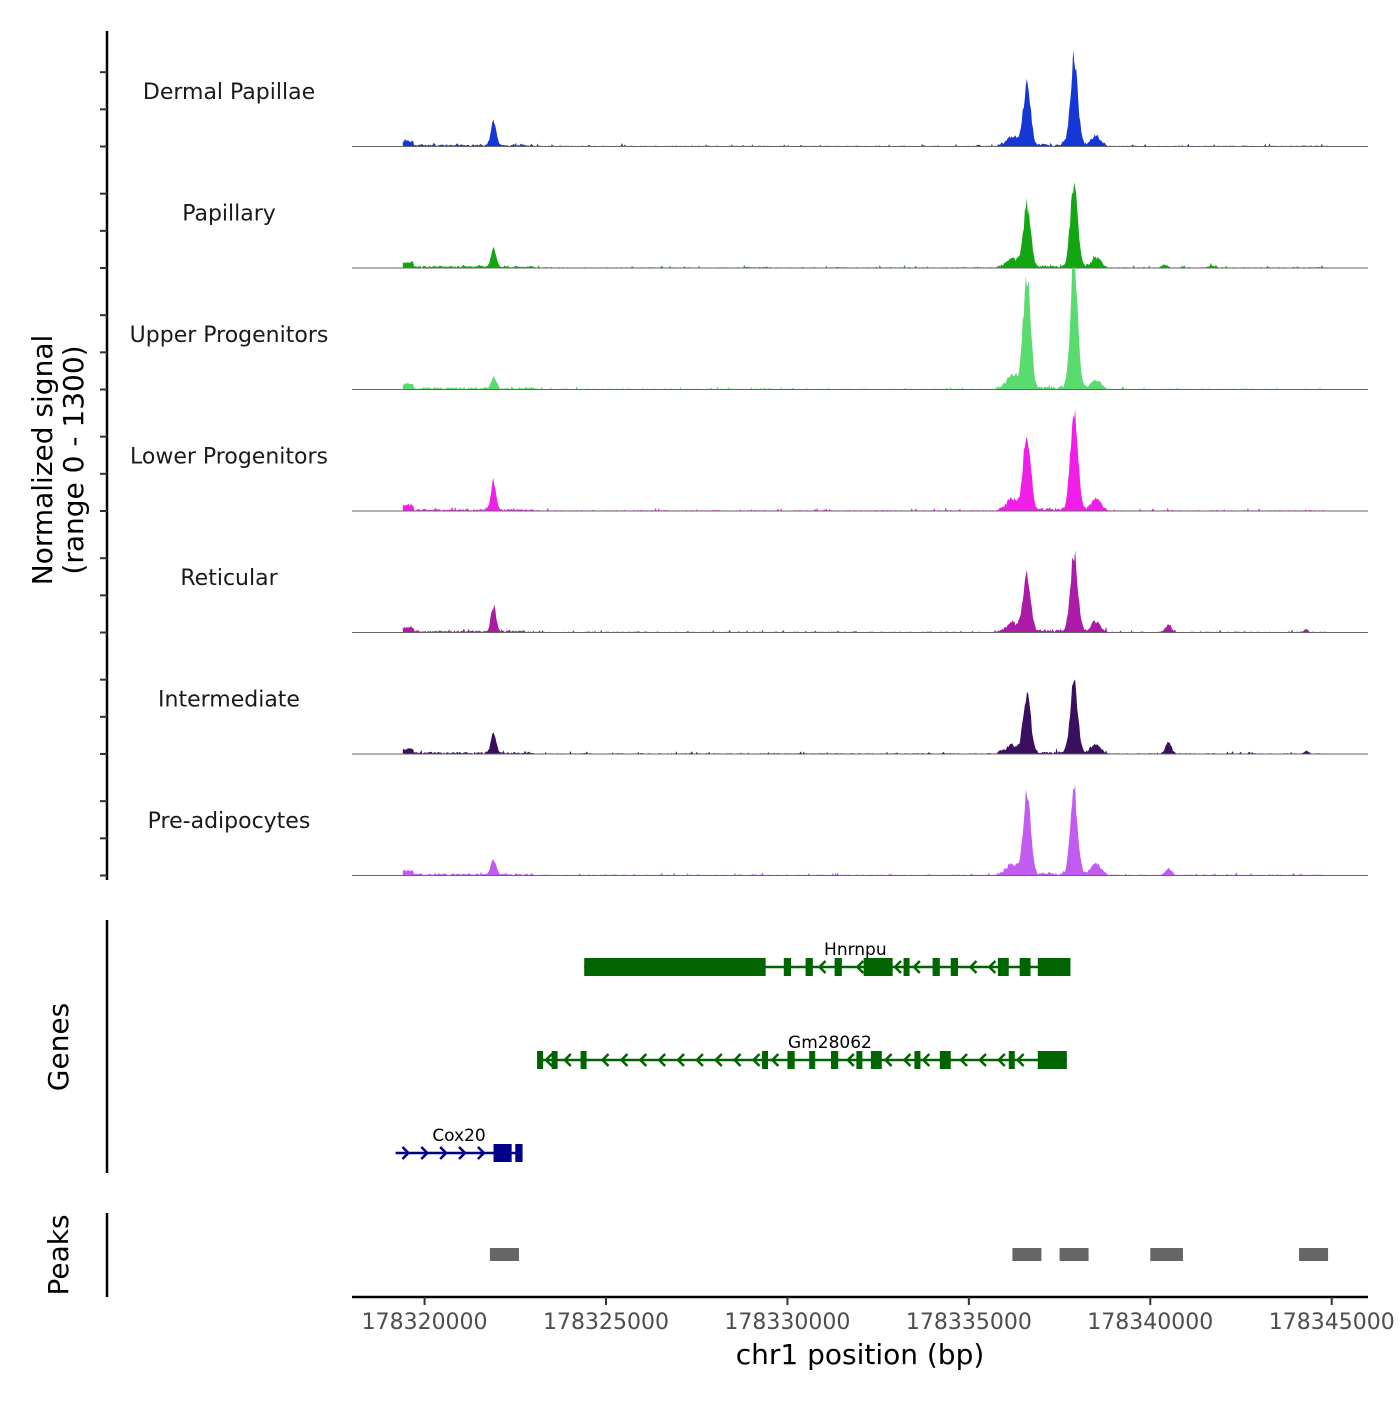  I want to click on genes-panel-title: Genes, so click(58, 1047).